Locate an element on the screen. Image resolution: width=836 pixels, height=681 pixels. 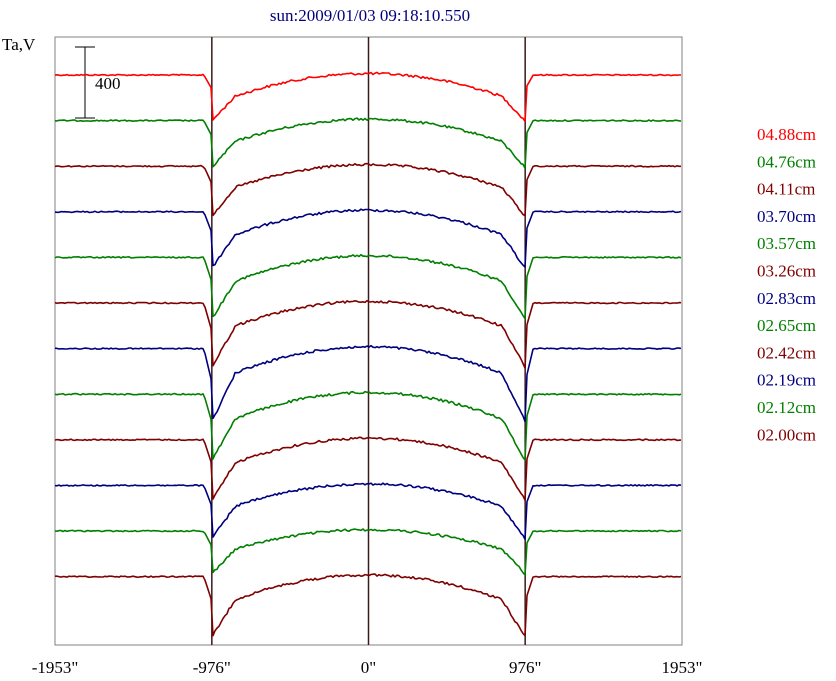
chart-title: sun:2009/01/03 09:18:10.550 is located at coordinates (370, 15).